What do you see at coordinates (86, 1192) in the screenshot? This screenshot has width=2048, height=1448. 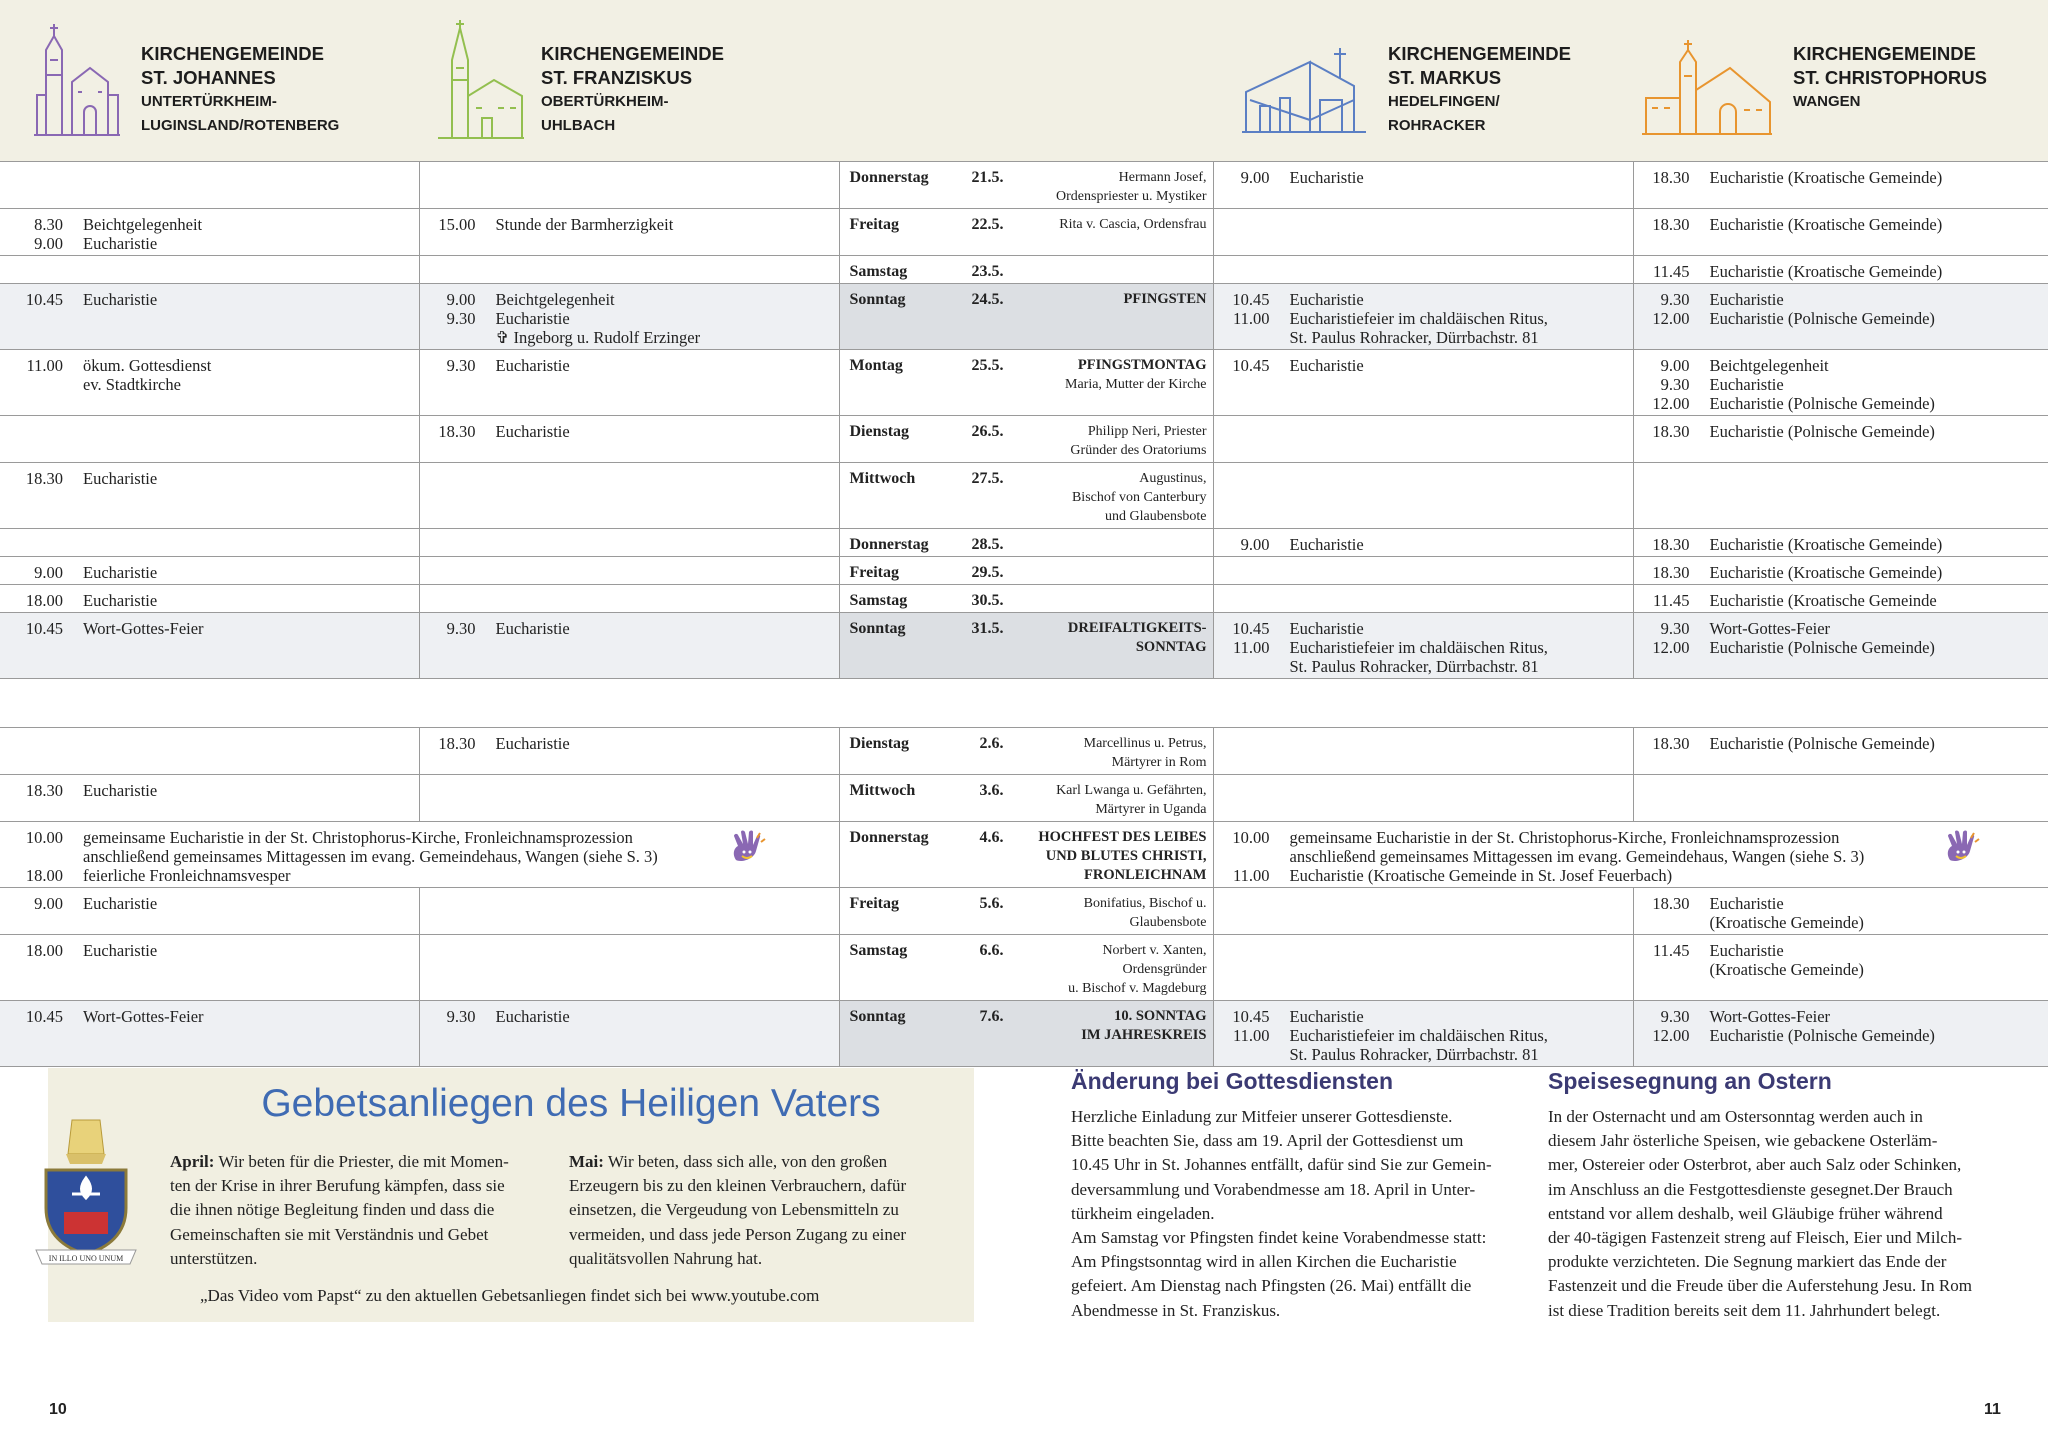 I see `papal-crest: IN ILLO UNO UNUM` at bounding box center [86, 1192].